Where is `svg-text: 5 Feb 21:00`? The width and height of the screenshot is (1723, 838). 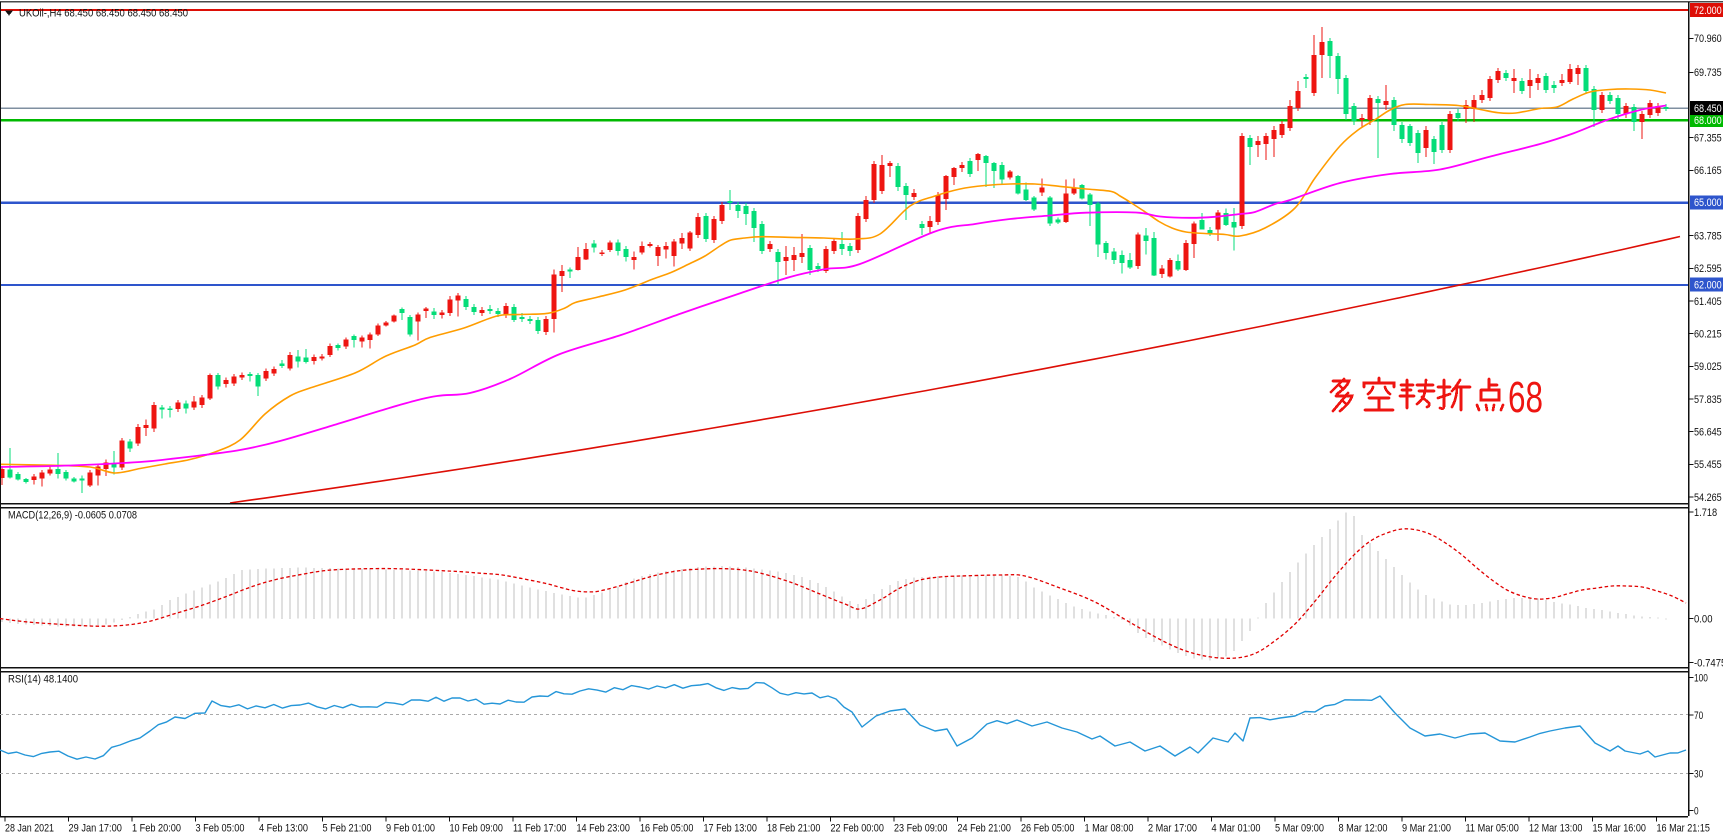
svg-text: 5 Feb 21:00 is located at coordinates (347, 829).